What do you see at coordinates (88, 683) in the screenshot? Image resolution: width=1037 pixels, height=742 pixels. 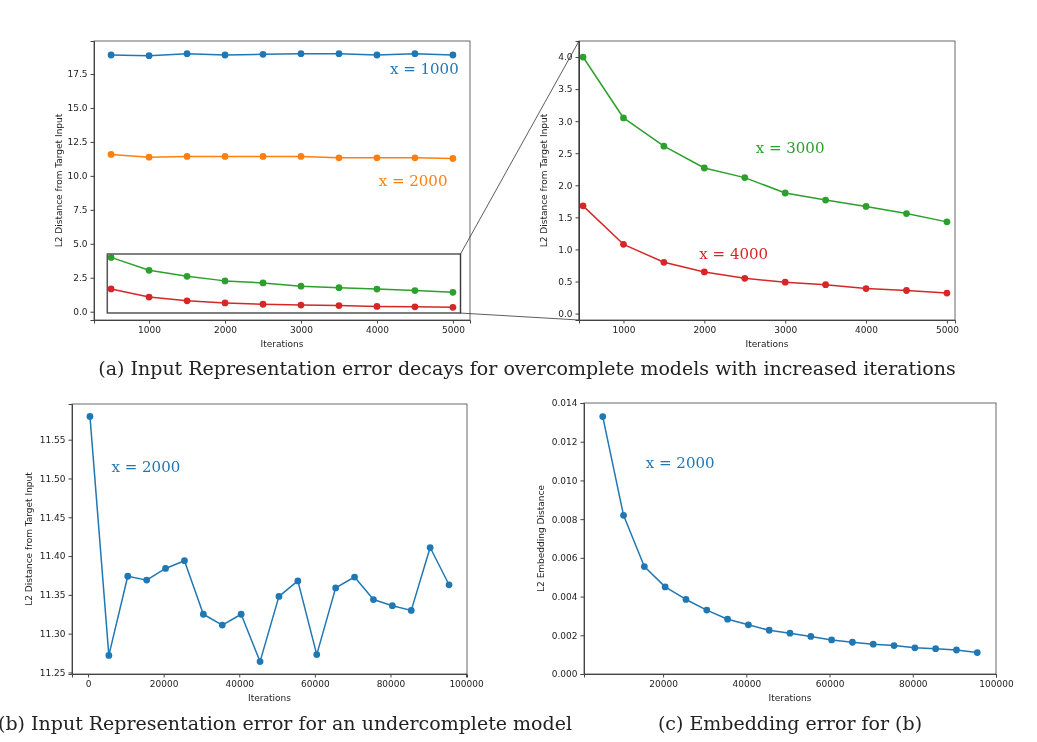 I see `x-tick-label: 0` at bounding box center [88, 683].